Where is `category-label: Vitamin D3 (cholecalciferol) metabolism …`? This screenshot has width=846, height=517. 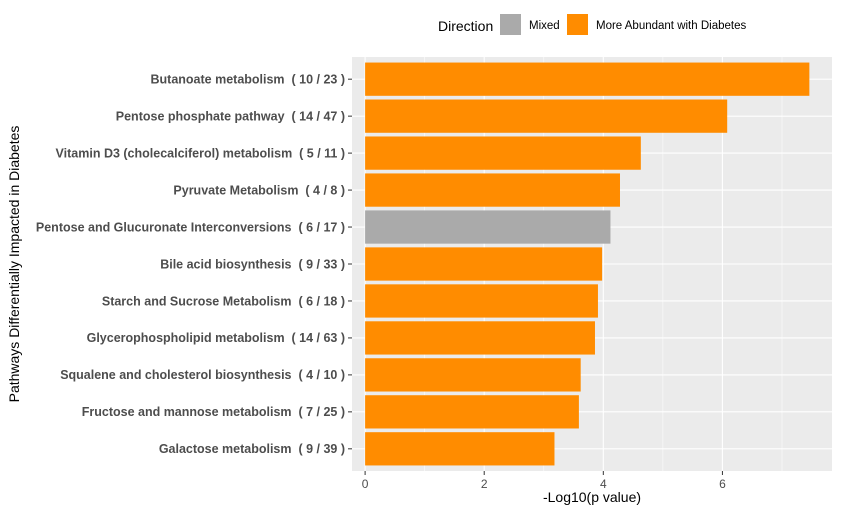
category-label: Vitamin D3 (cholecalciferol) metabolism … is located at coordinates (200, 153).